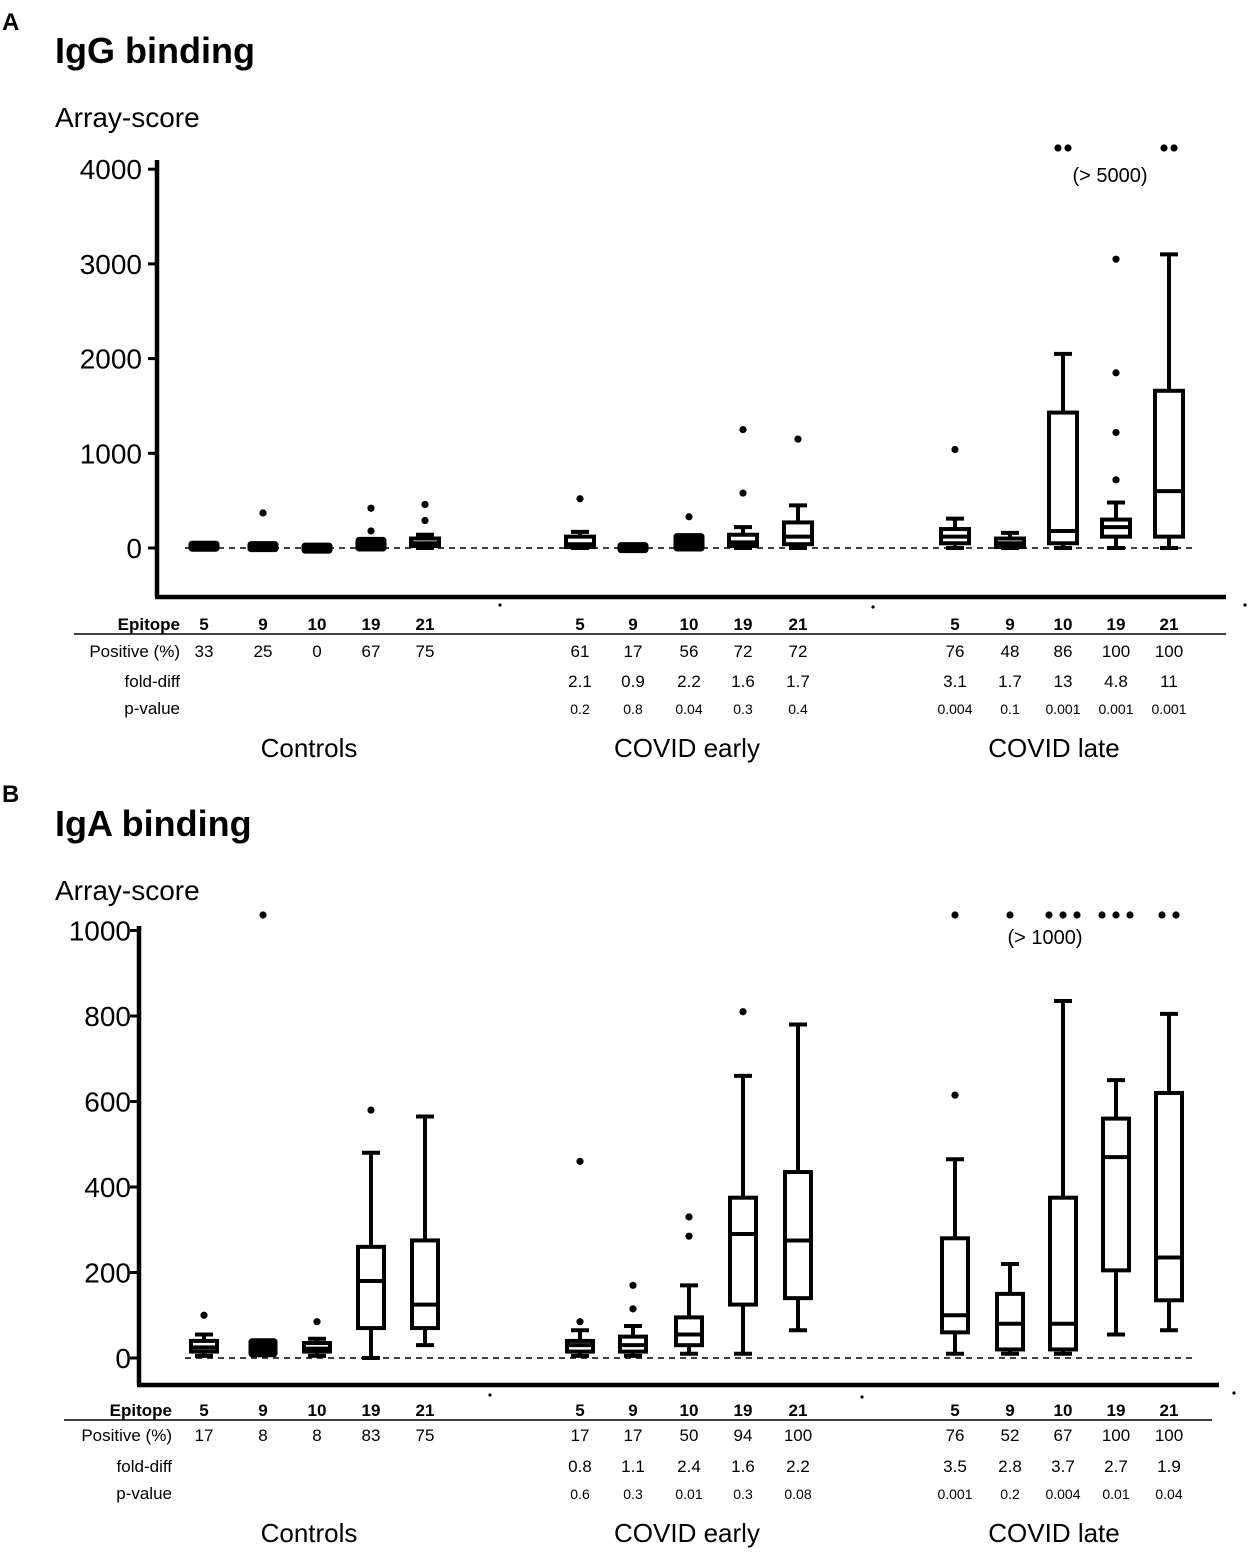  Describe the element at coordinates (107, 1102) in the screenshot. I see `y-tick-label-iga: 600` at that location.